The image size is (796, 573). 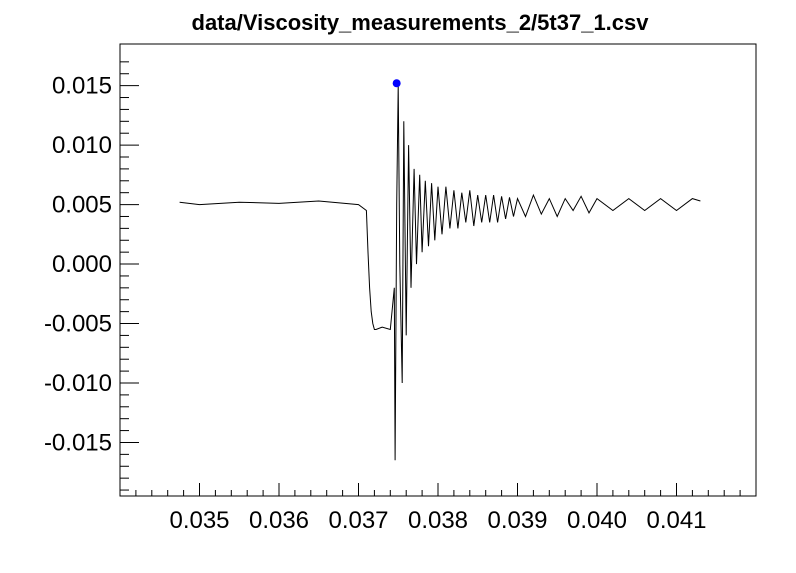 I want to click on x-tick-label: 0.035, so click(x=199, y=520).